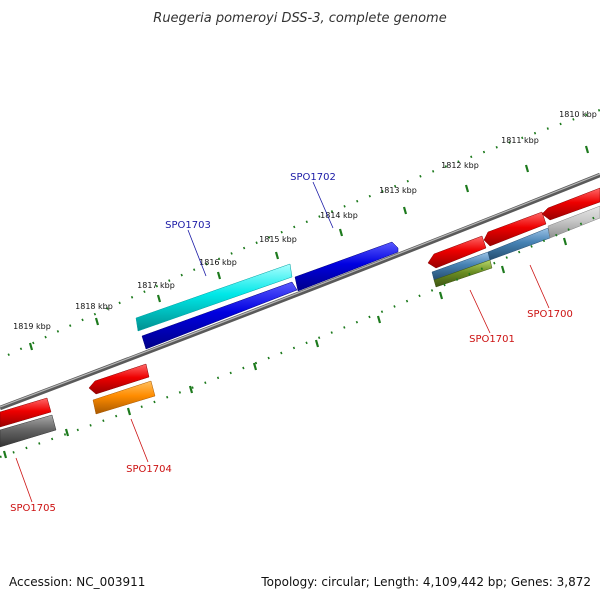  What do you see at coordinates (278, 239) in the screenshot?
I see `scale-label-1815: 1815 kbp` at bounding box center [278, 239].